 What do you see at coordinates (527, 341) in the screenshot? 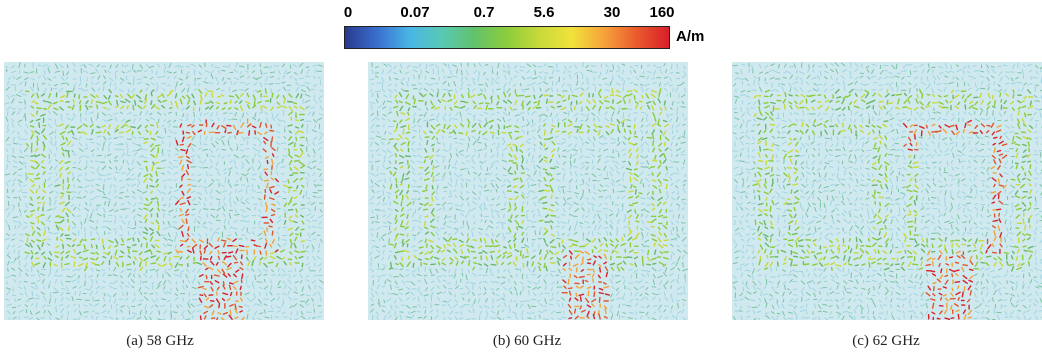
I see `caption-60ghz: (b) 60 GHz` at bounding box center [527, 341].